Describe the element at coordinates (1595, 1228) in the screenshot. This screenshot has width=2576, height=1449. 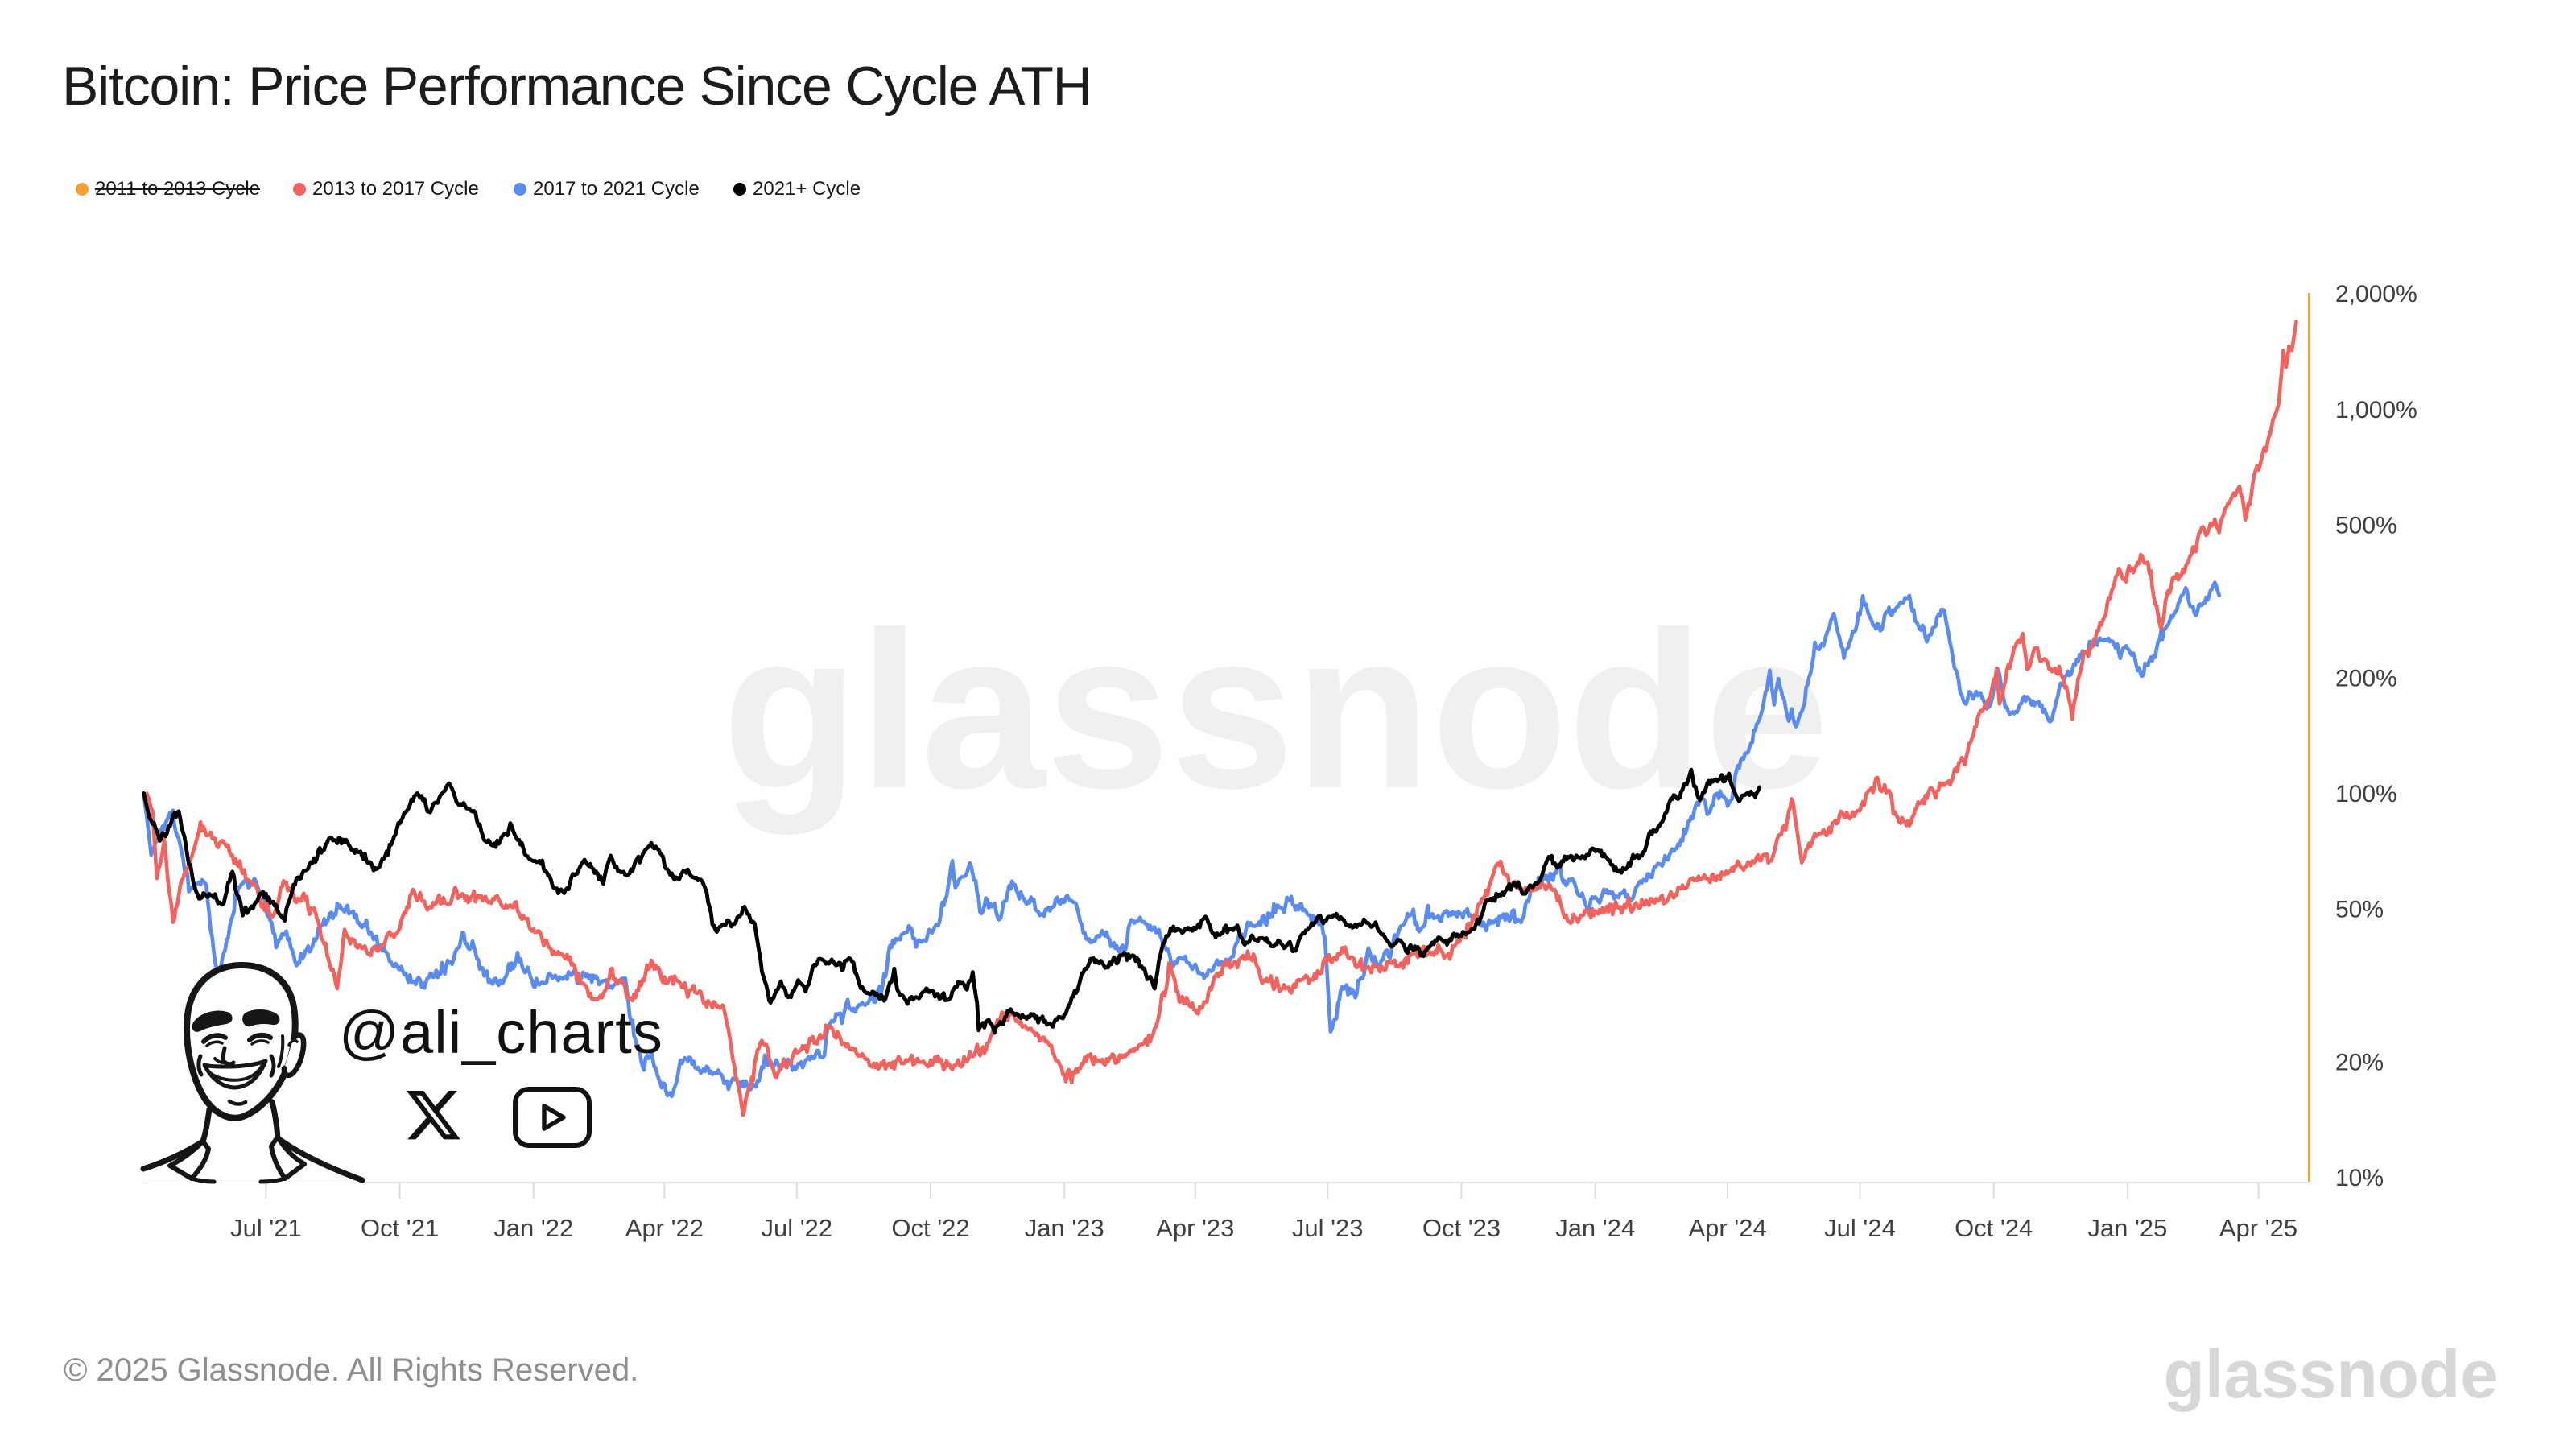
I see `svg-text: Jan '24` at that location.